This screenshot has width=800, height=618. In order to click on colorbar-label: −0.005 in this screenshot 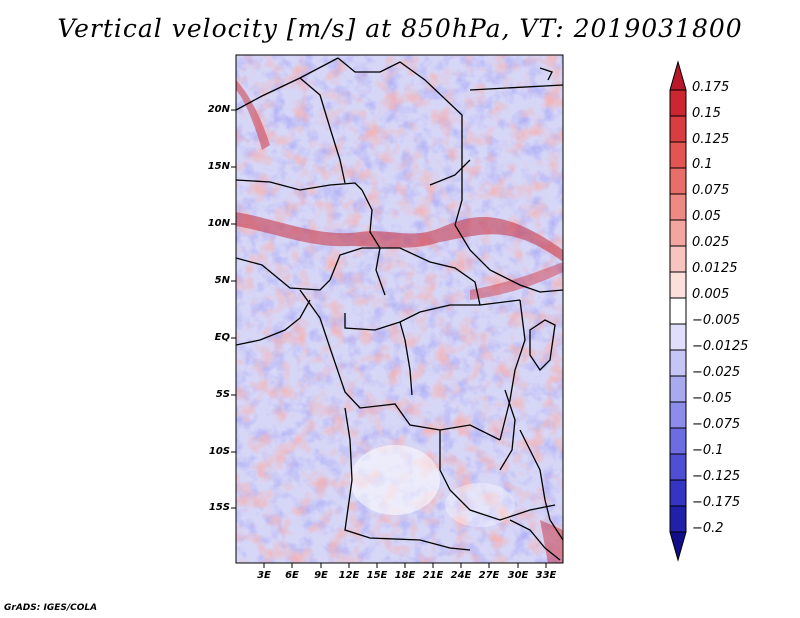, I will do `click(716, 320)`.